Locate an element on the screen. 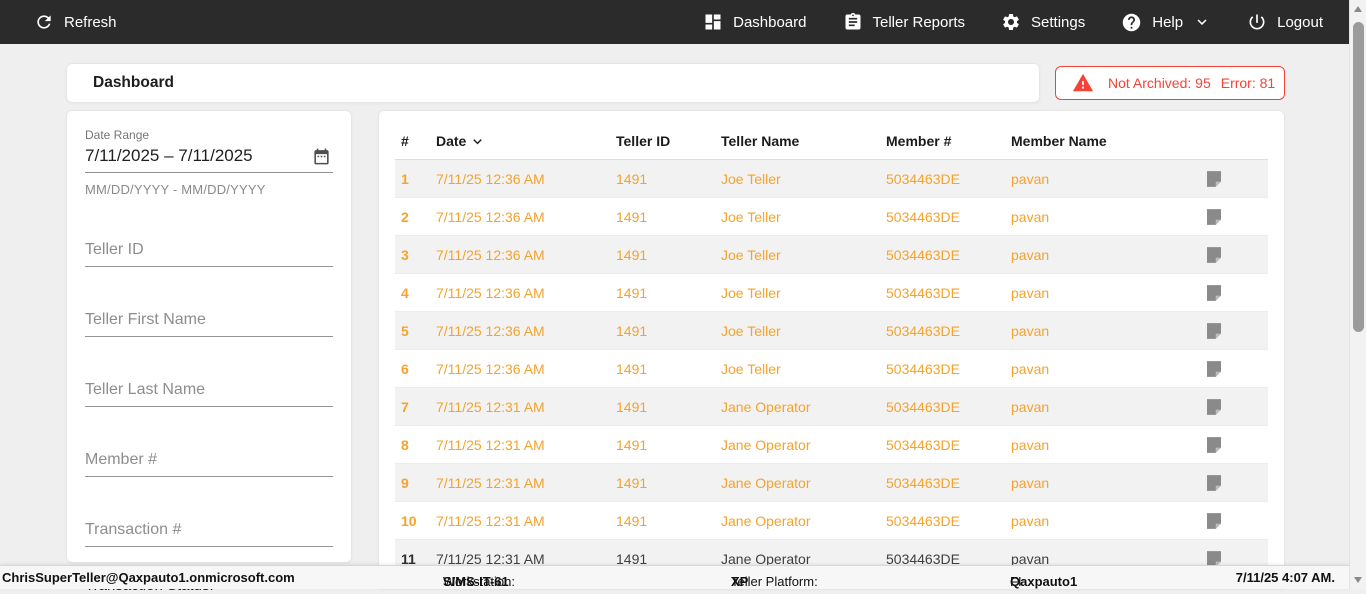 The height and width of the screenshot is (594, 1366). nav-help: Help is located at coordinates (1166, 22).